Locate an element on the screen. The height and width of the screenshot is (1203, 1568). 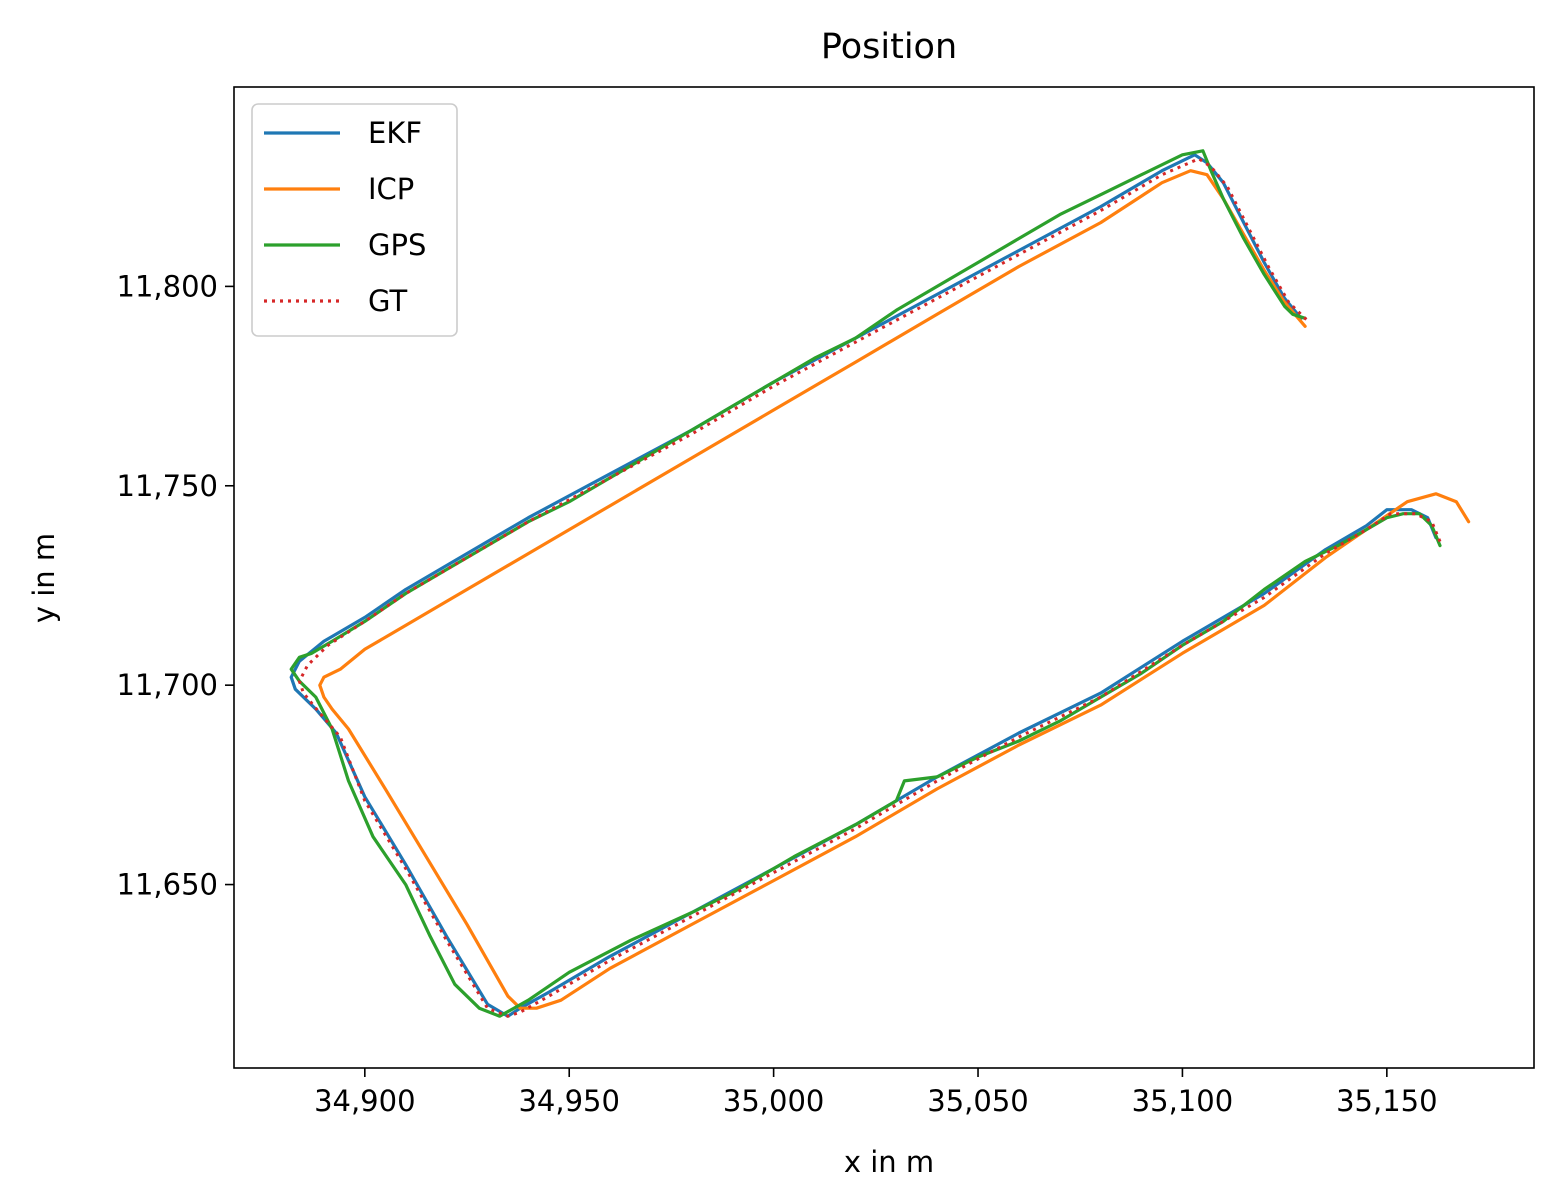
legend-label-ekf: EKF is located at coordinates (395, 133).